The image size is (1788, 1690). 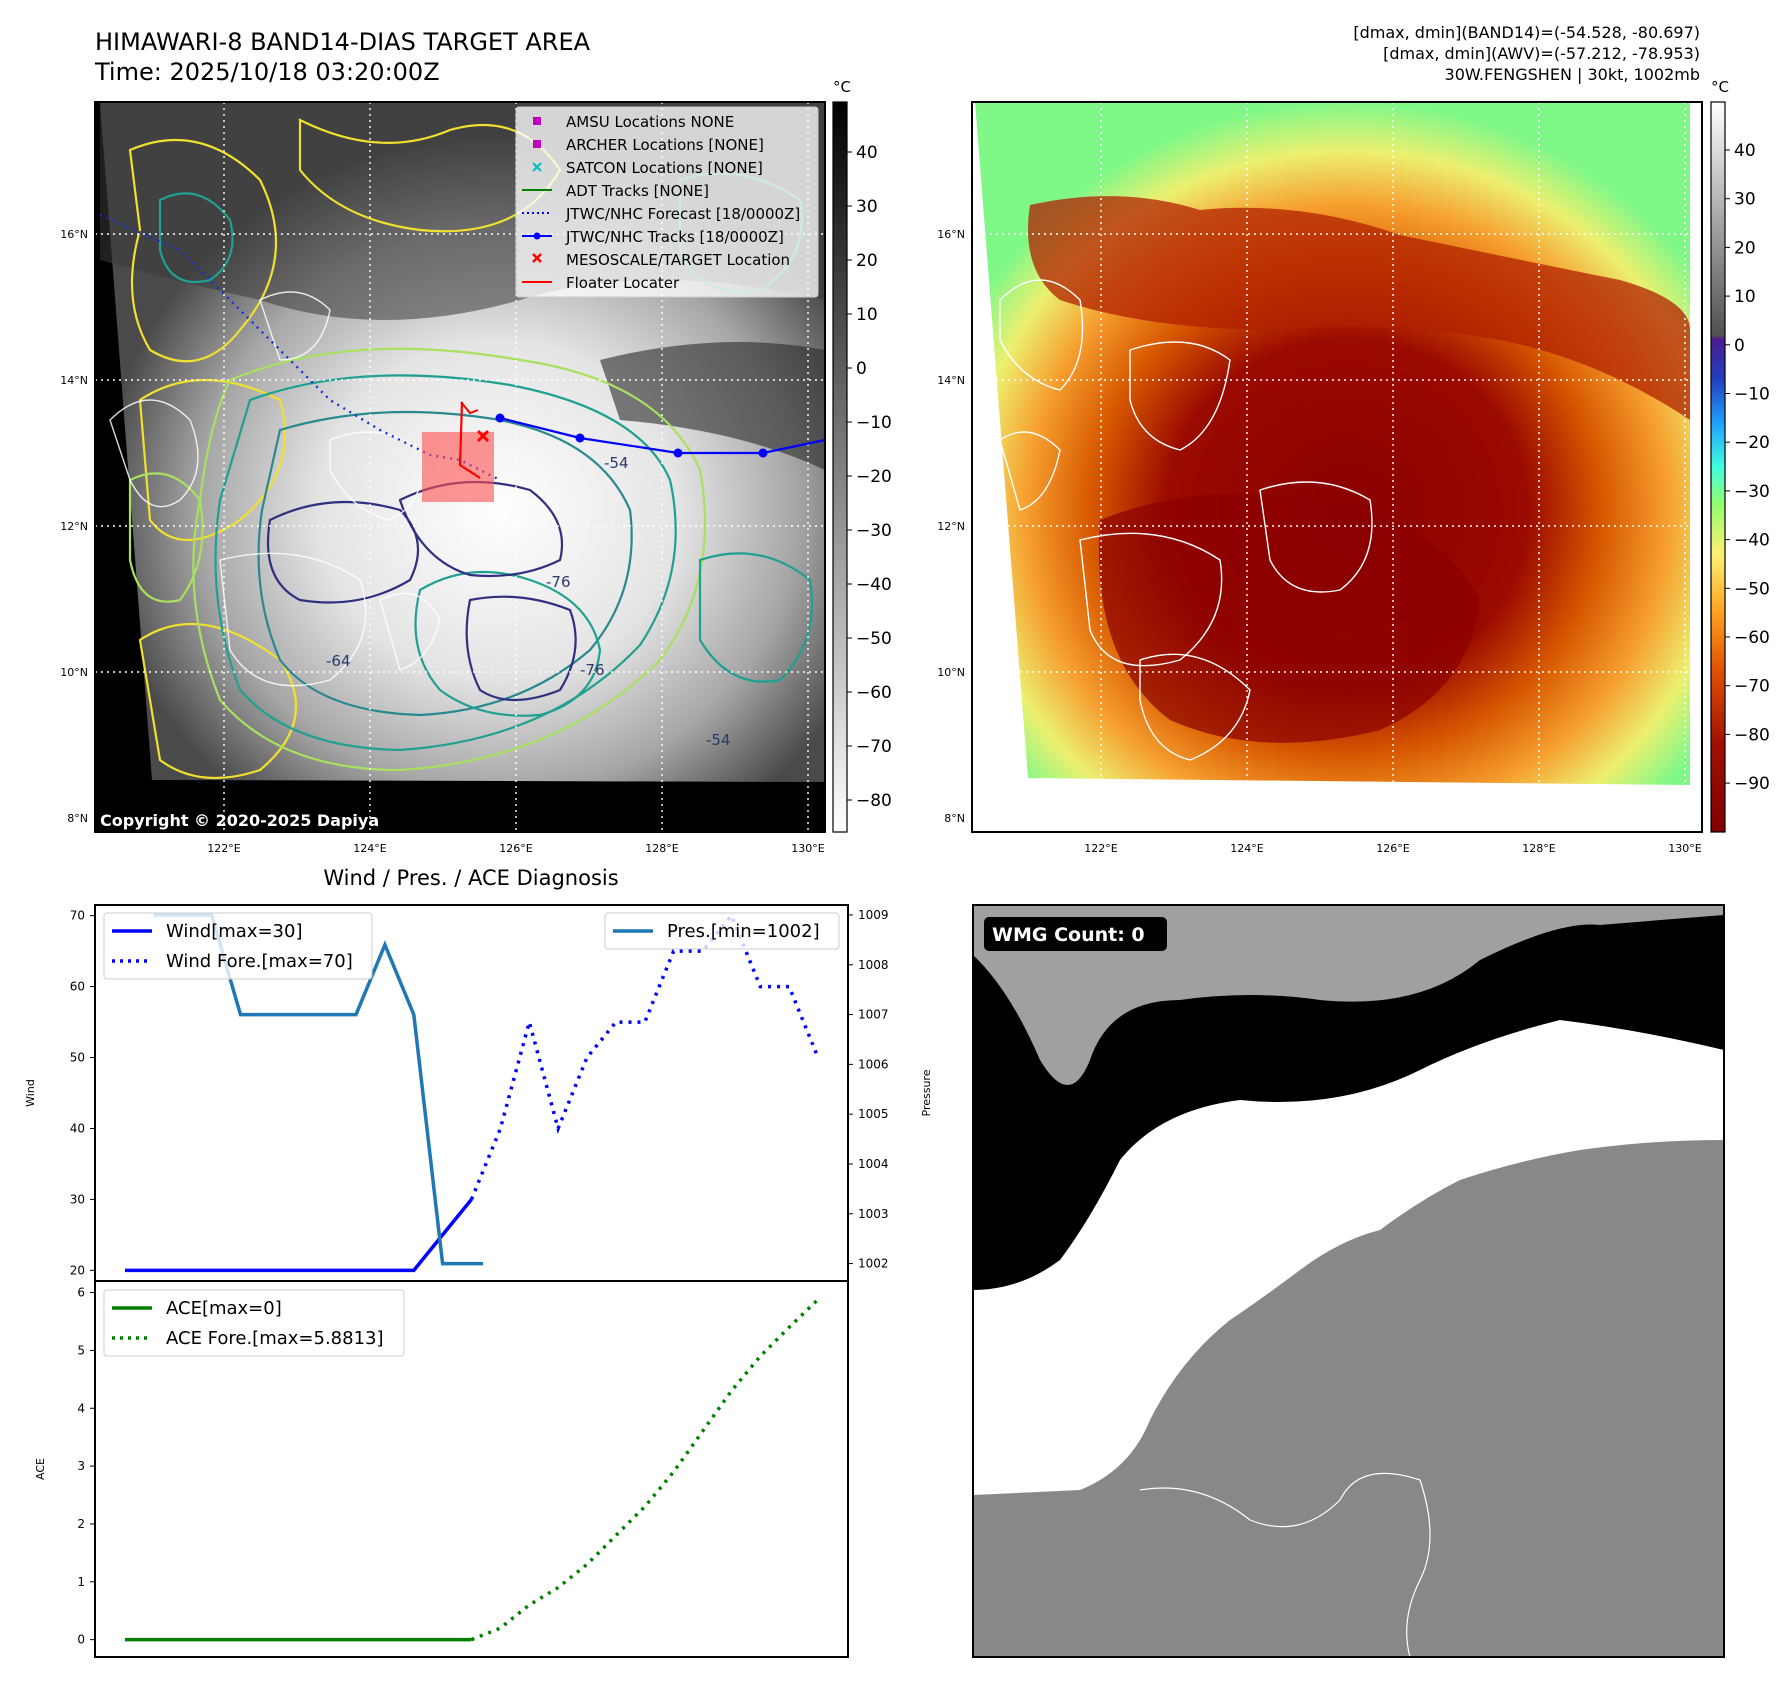 What do you see at coordinates (81, 1640) in the screenshot?
I see `ace-tick-label: 0` at bounding box center [81, 1640].